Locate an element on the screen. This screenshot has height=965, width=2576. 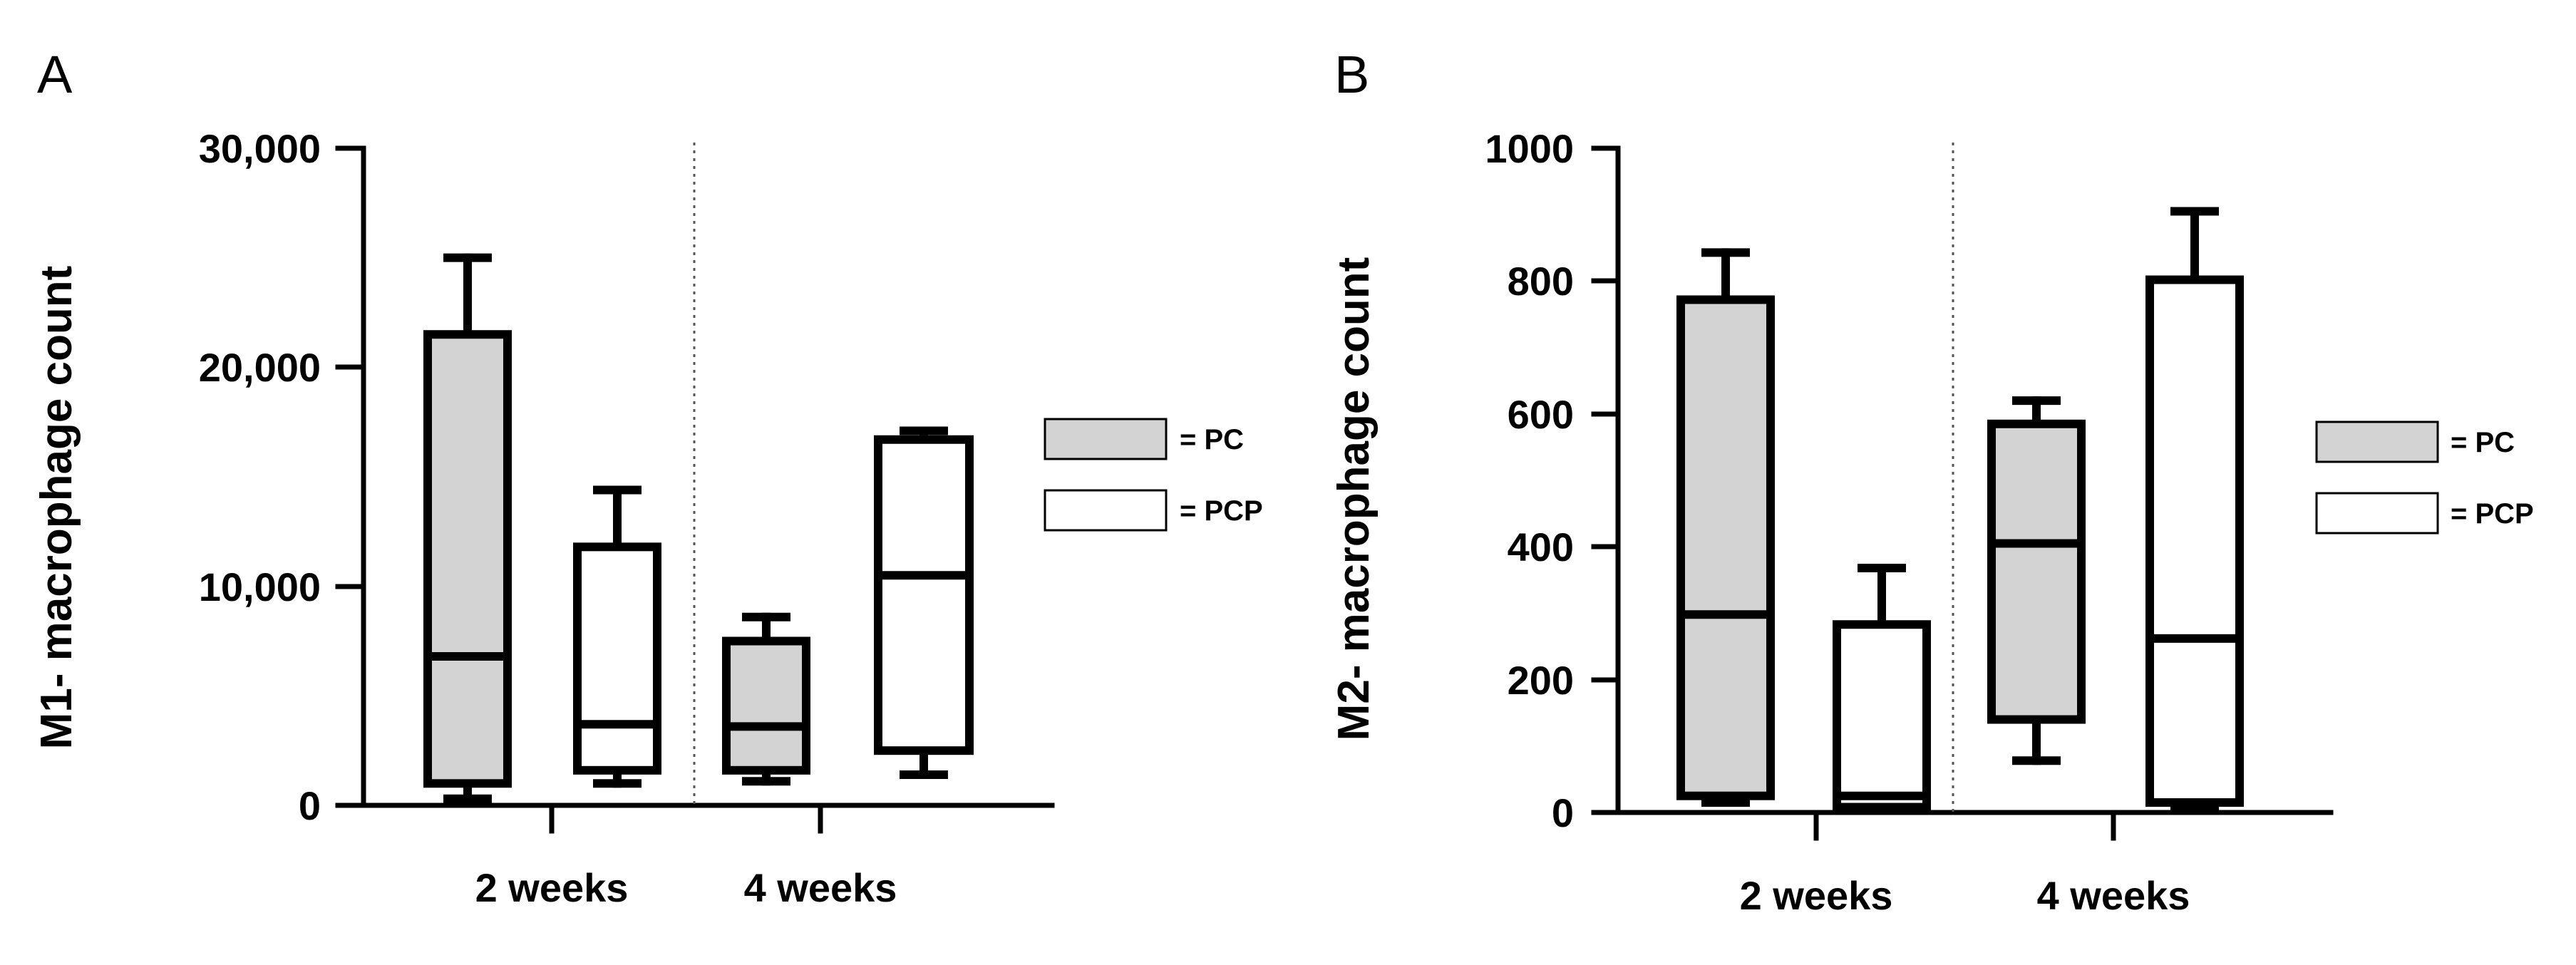
box-b-pcp-2weeks is located at coordinates (1882, 689).